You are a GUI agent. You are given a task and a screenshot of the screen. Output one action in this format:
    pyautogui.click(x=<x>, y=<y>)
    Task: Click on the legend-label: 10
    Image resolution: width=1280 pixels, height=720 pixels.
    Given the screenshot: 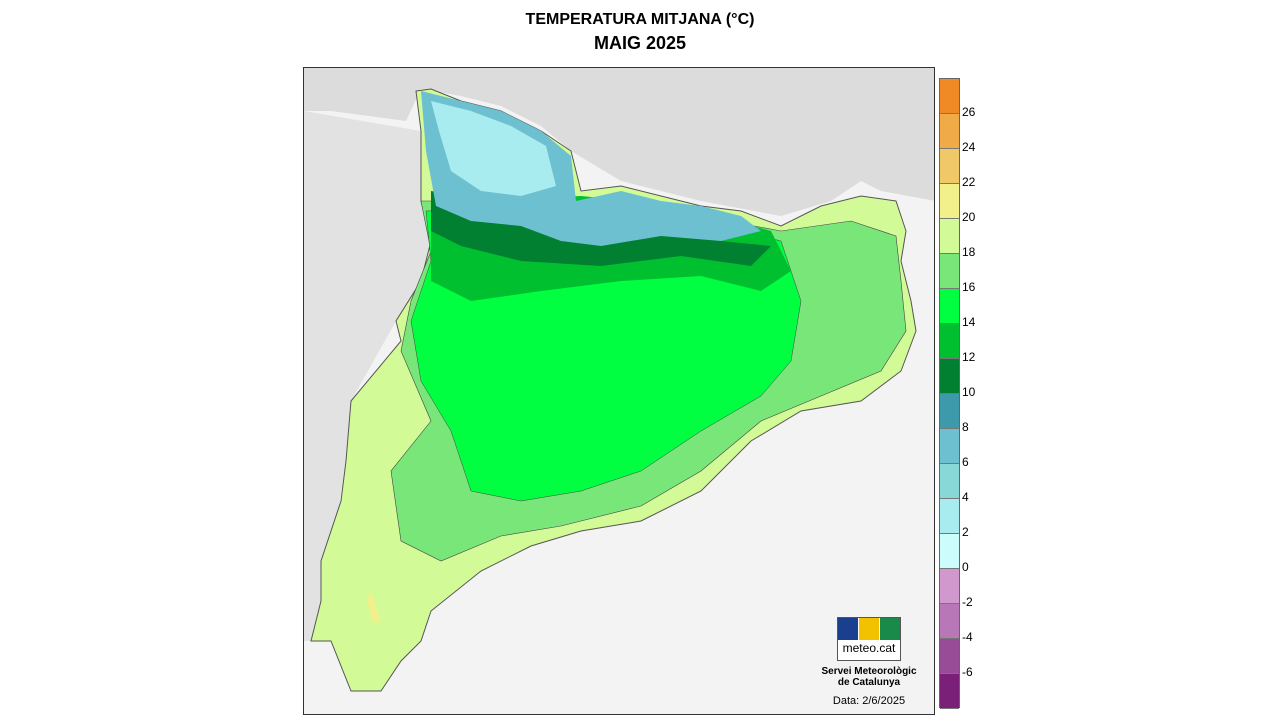 What is the action you would take?
    pyautogui.click(x=969, y=392)
    